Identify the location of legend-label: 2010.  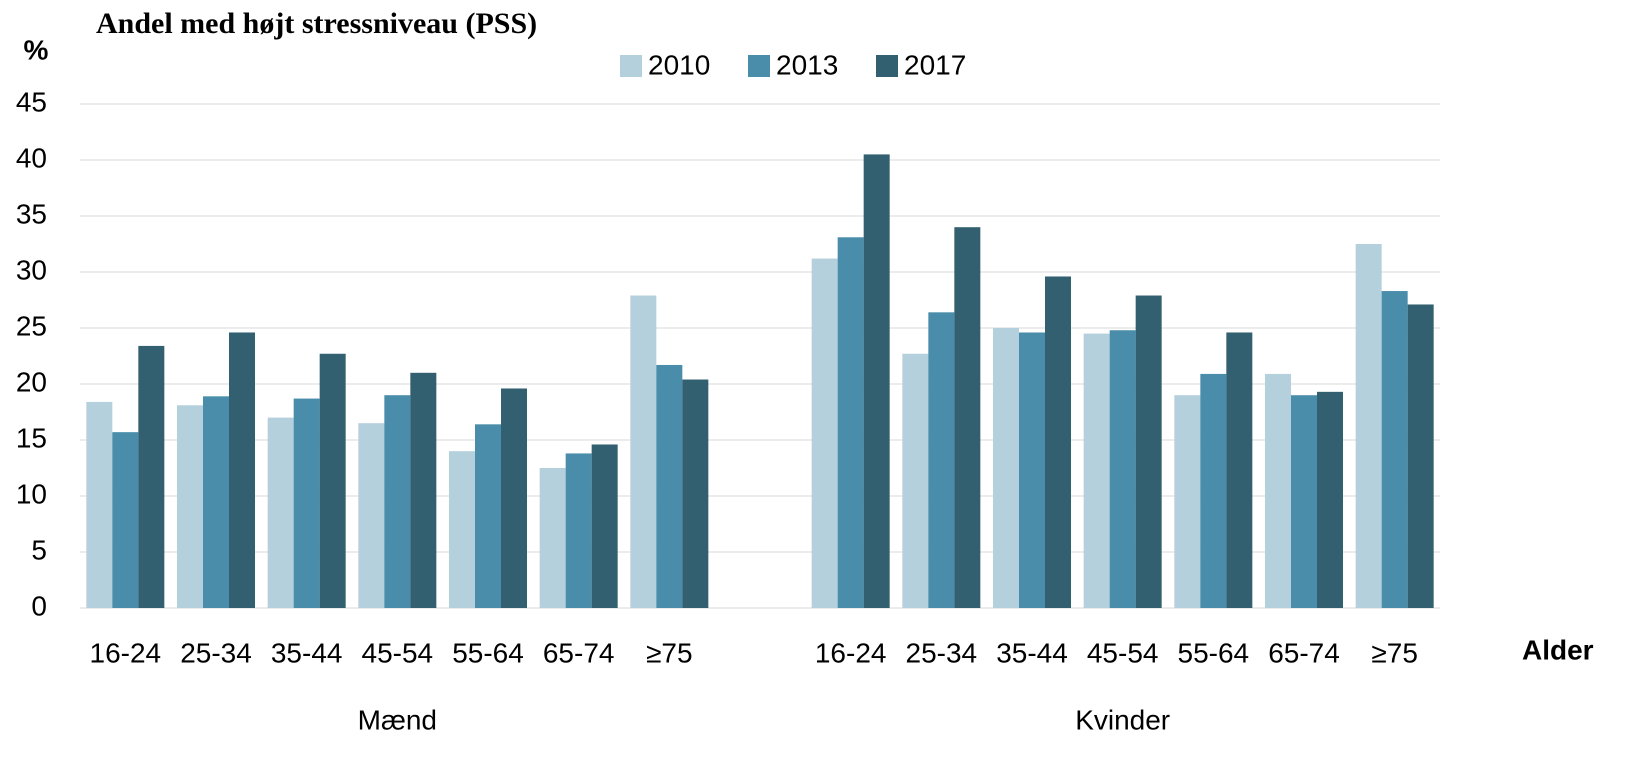
(679, 64).